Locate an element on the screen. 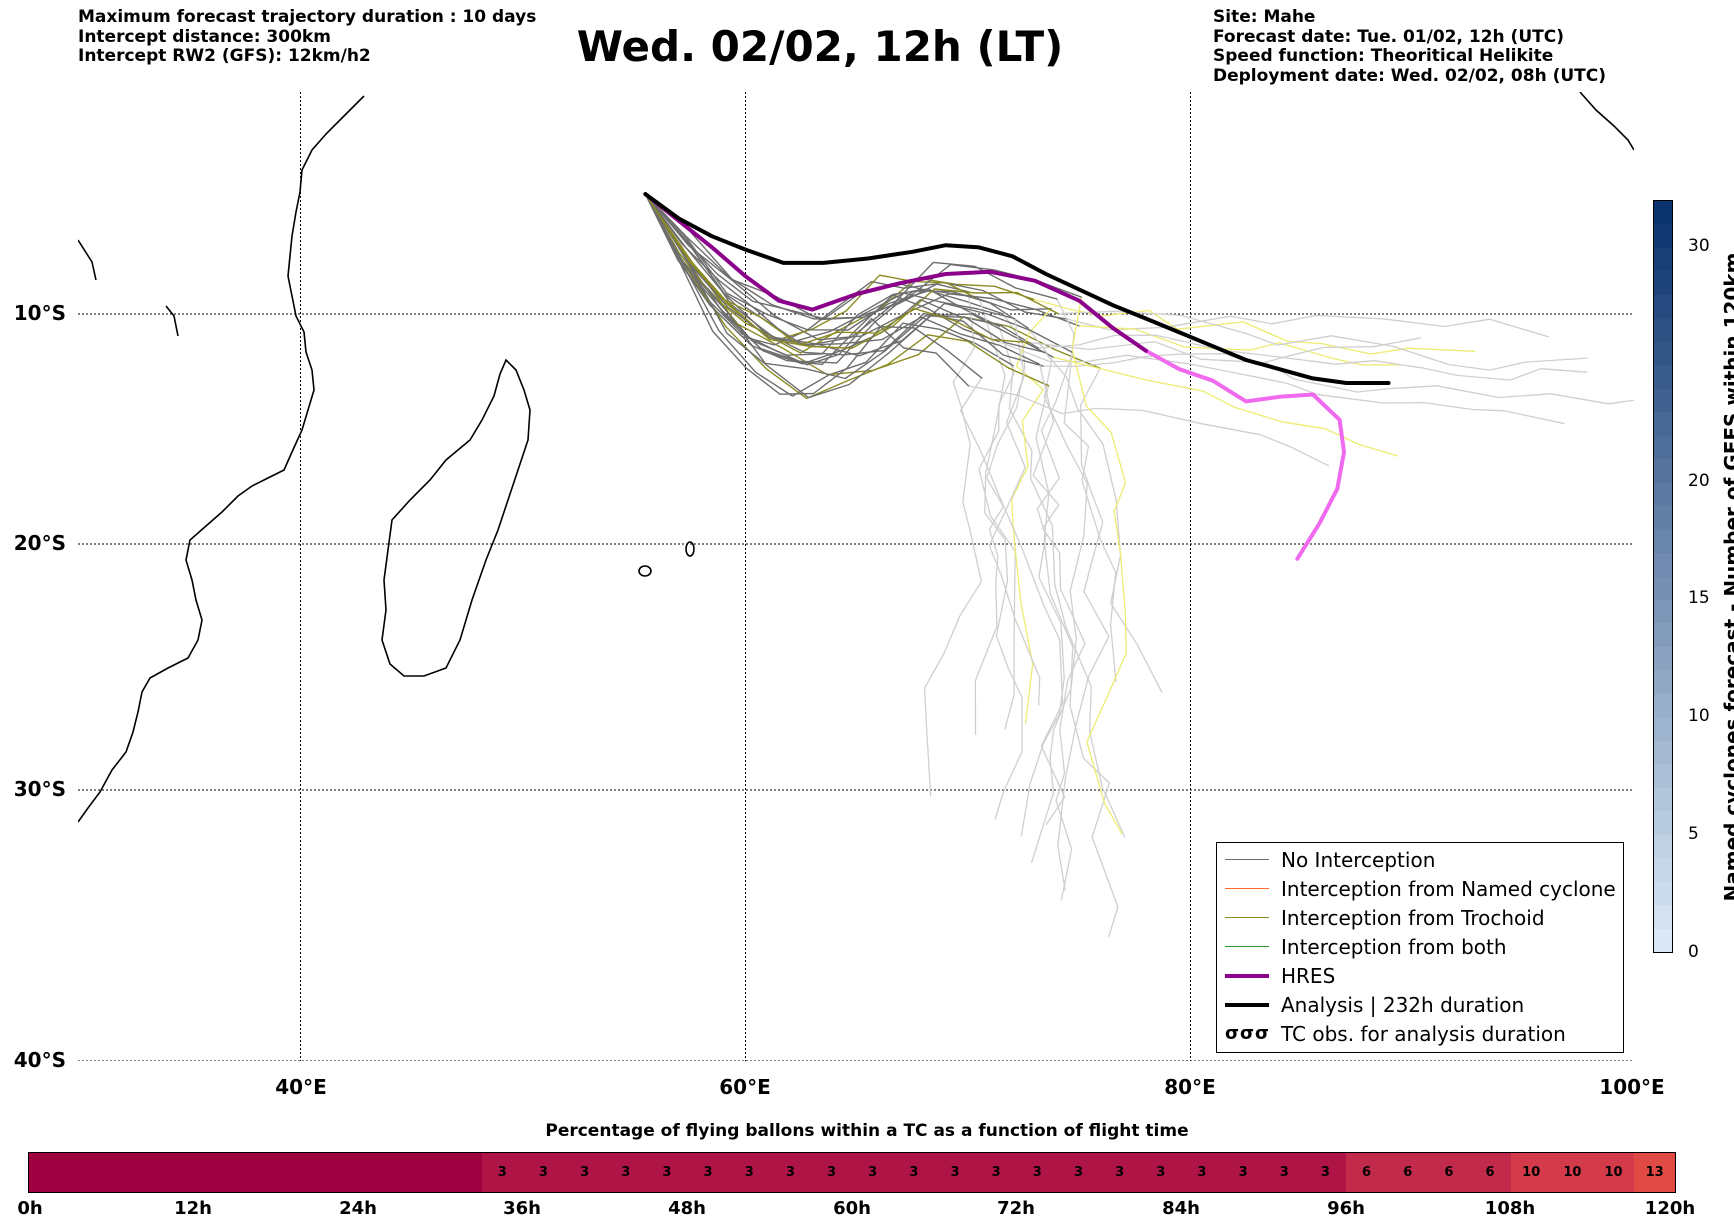 This screenshot has height=1223, width=1734. lat-label-30s: 30°S is located at coordinates (39, 789).